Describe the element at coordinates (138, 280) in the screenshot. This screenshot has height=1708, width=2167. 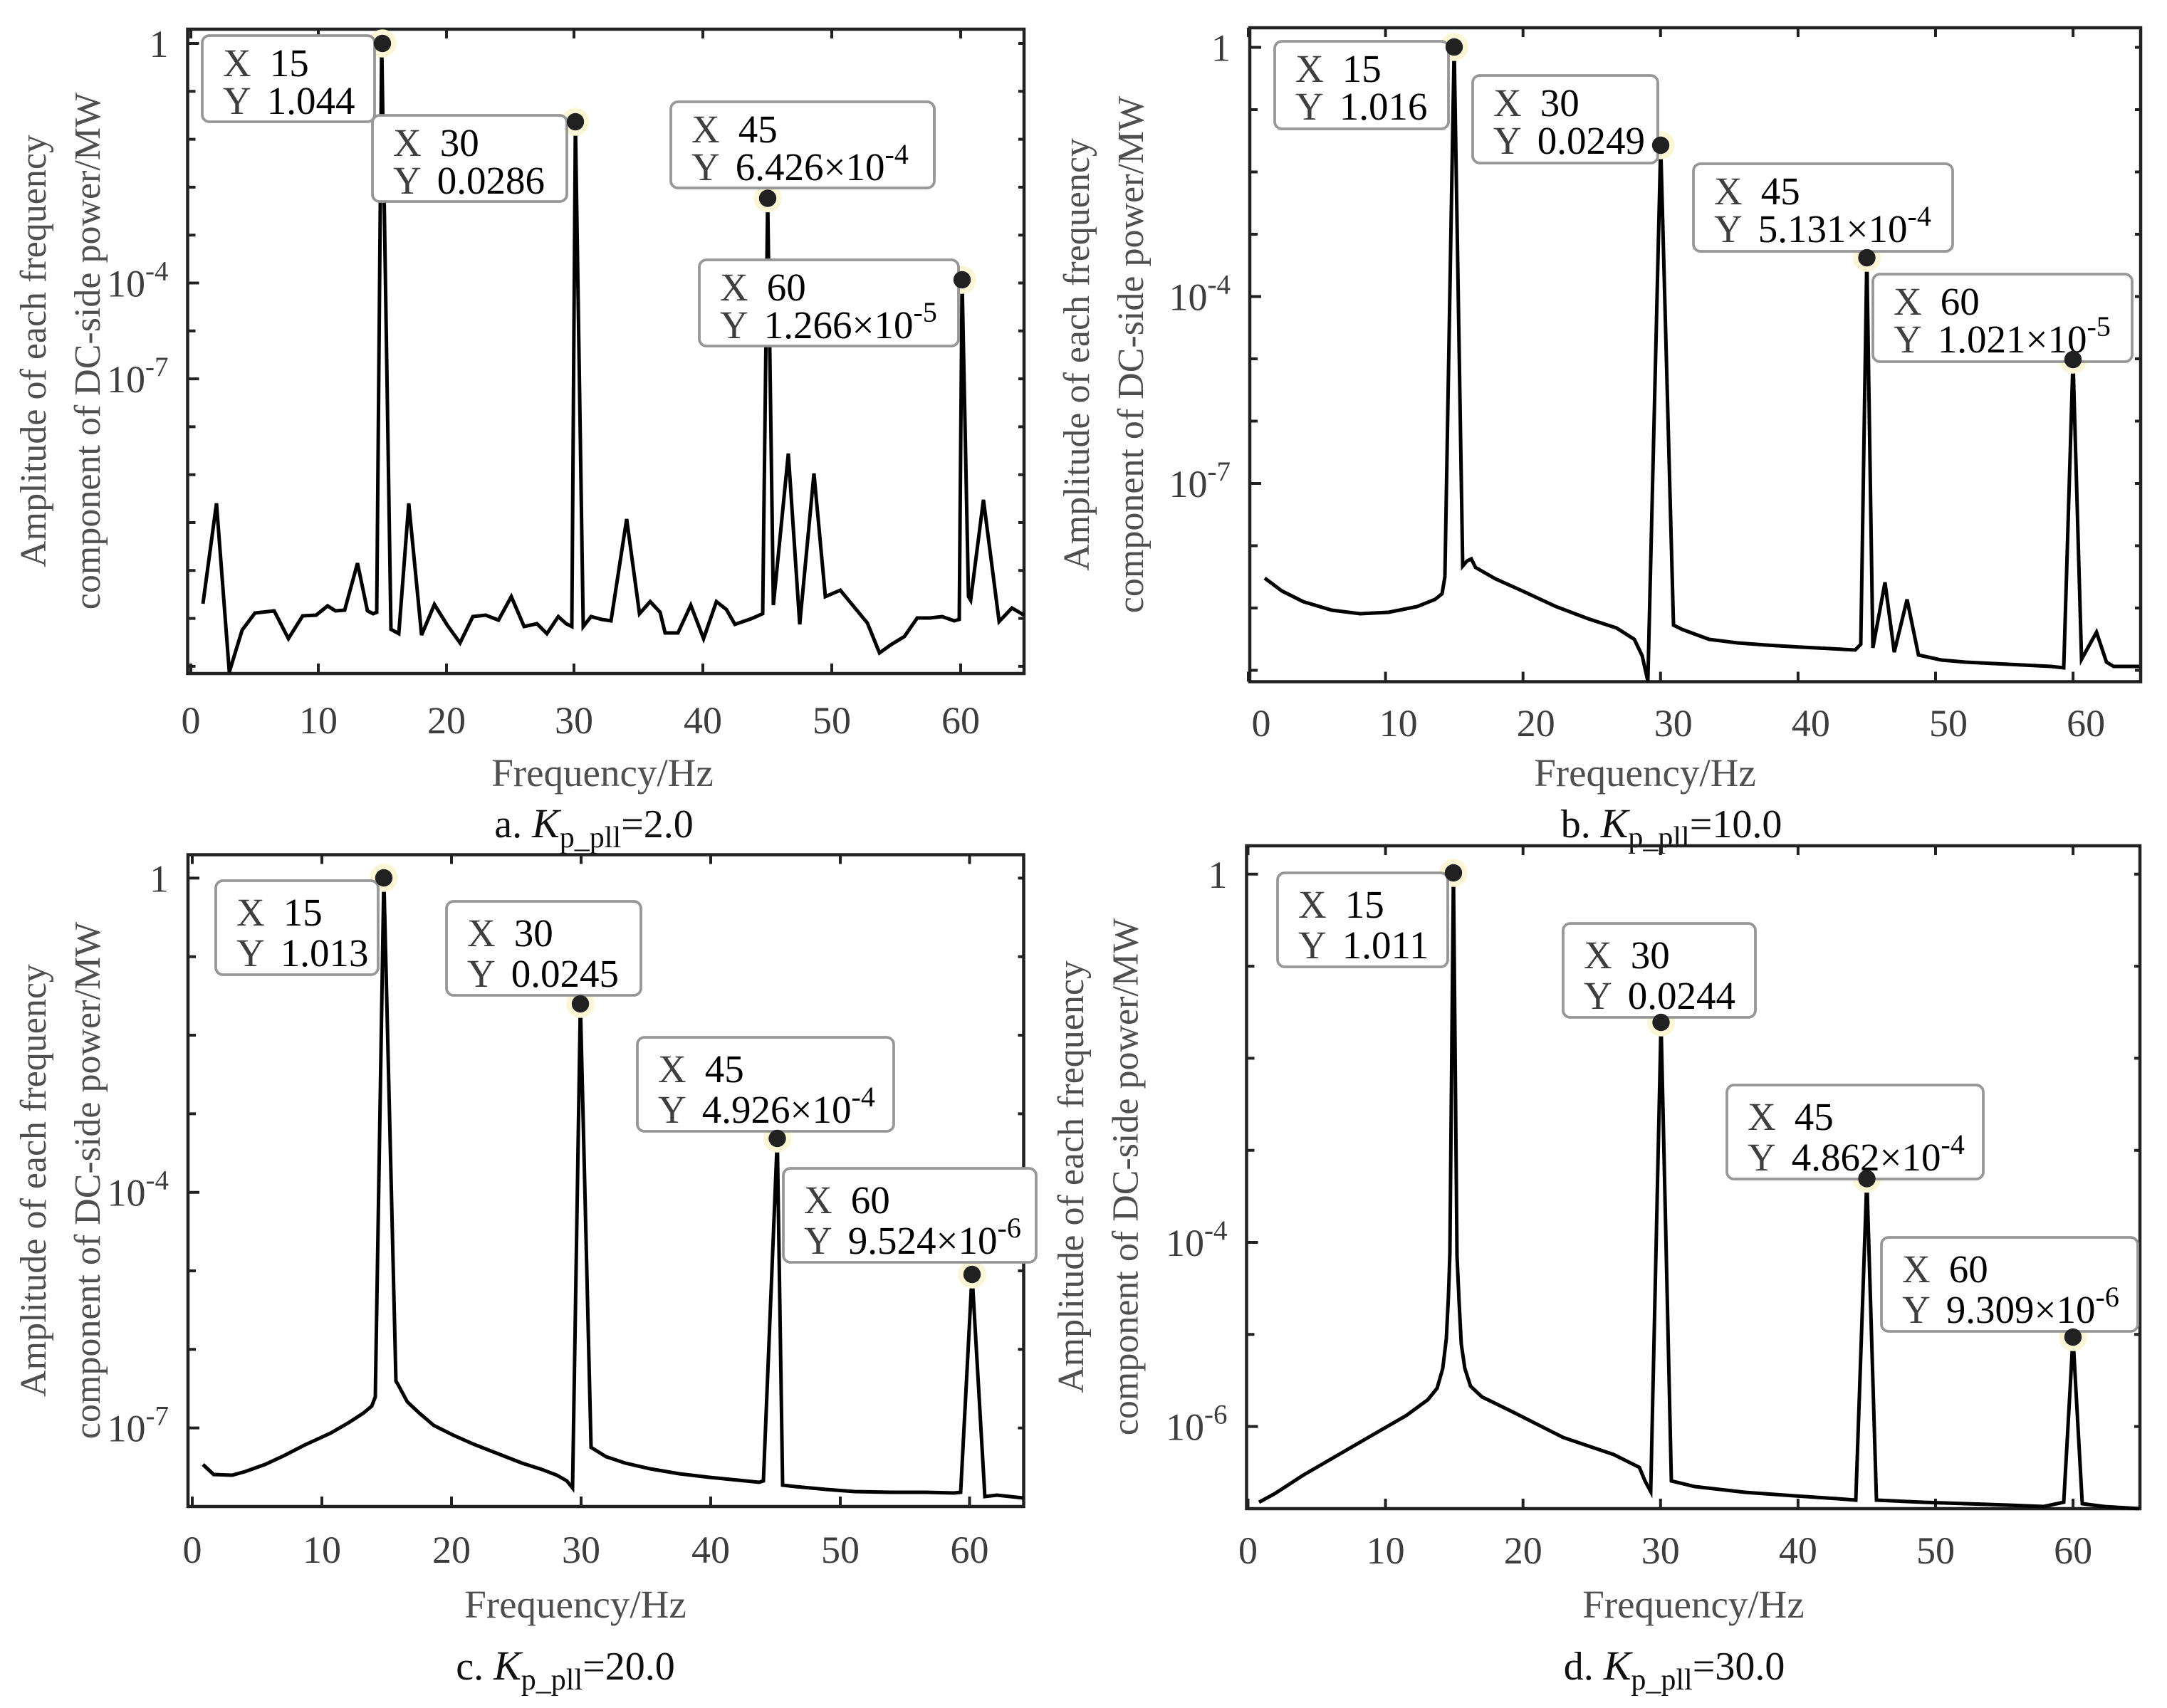
I see `svg-text: 10⁻⁴` at that location.